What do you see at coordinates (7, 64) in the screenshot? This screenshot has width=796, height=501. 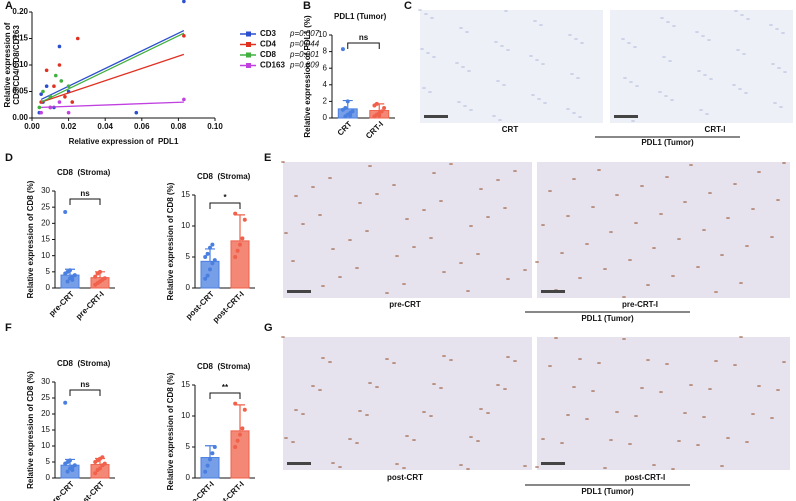 I see `y-axis-label: Relative expression of` at bounding box center [7, 64].